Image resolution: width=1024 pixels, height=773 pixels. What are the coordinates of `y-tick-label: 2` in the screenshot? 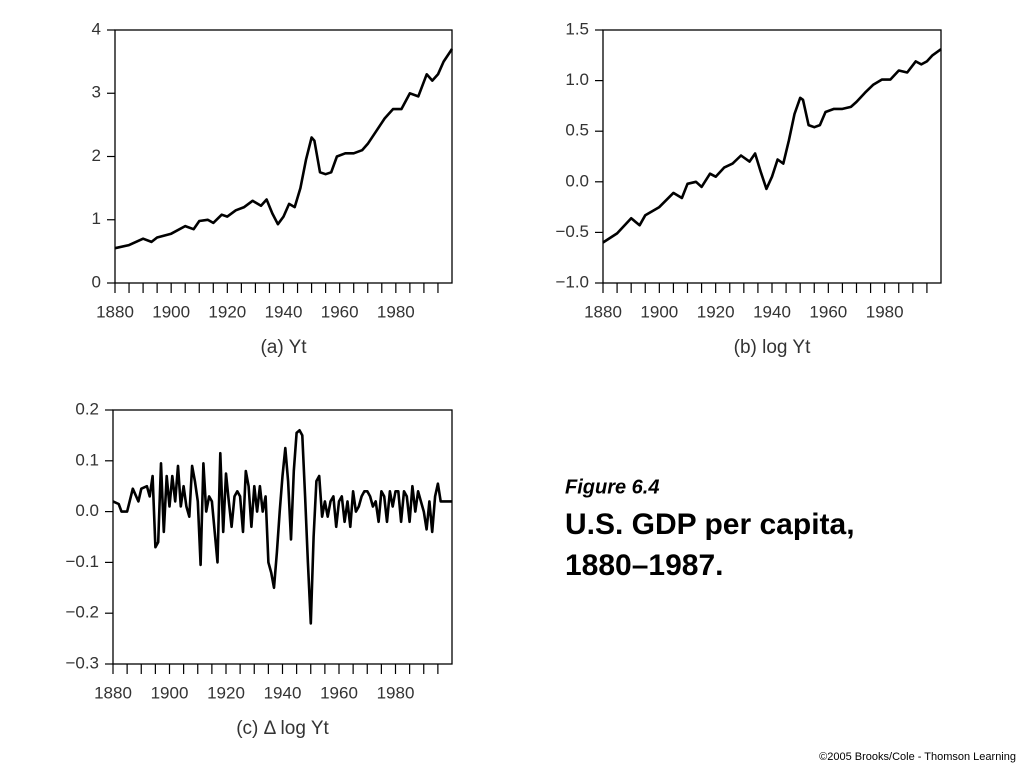 It's located at (96, 155).